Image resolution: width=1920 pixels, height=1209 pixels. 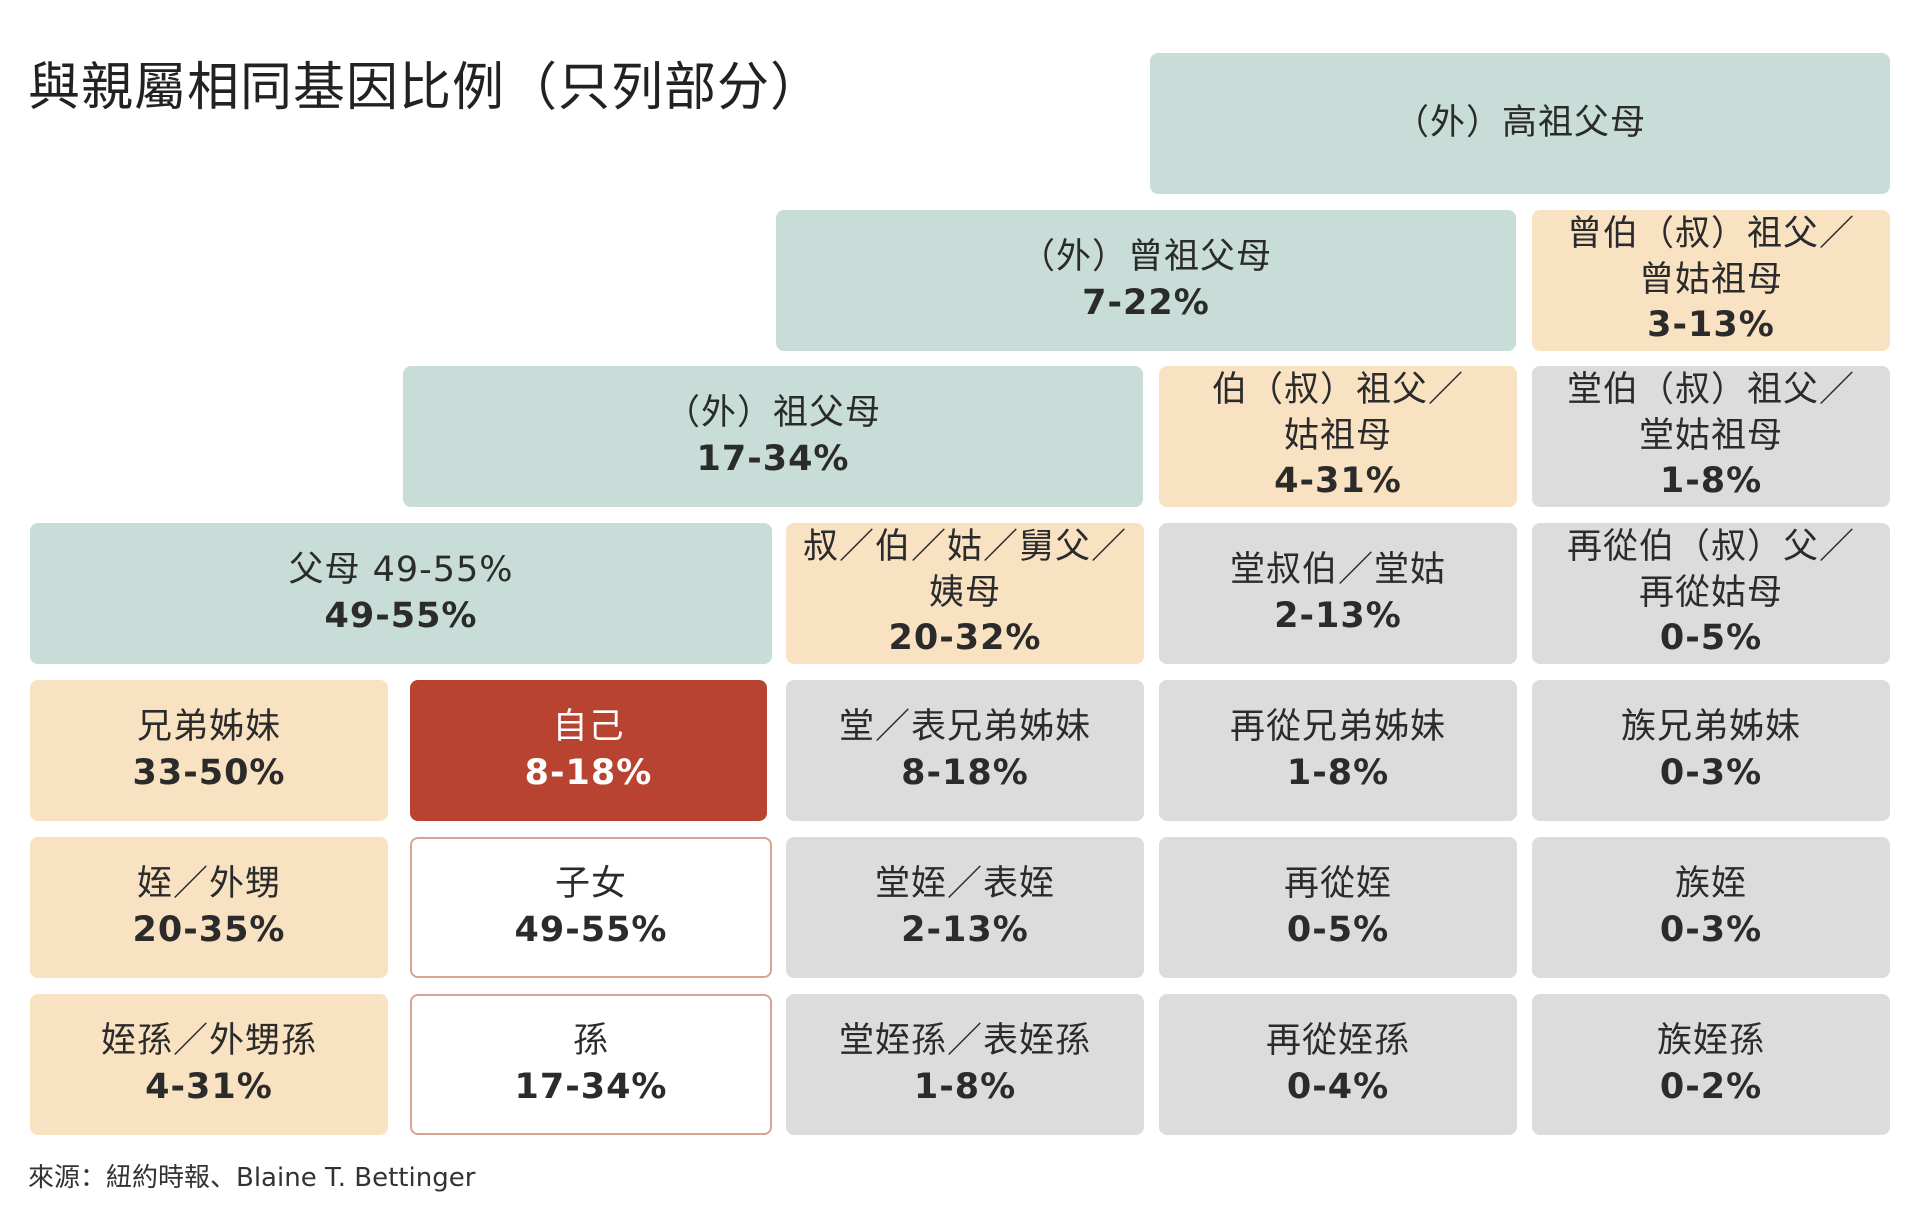 I want to click on cell-grand-nephews: 姪孫／外甥孫 4-31%, so click(x=209, y=1064).